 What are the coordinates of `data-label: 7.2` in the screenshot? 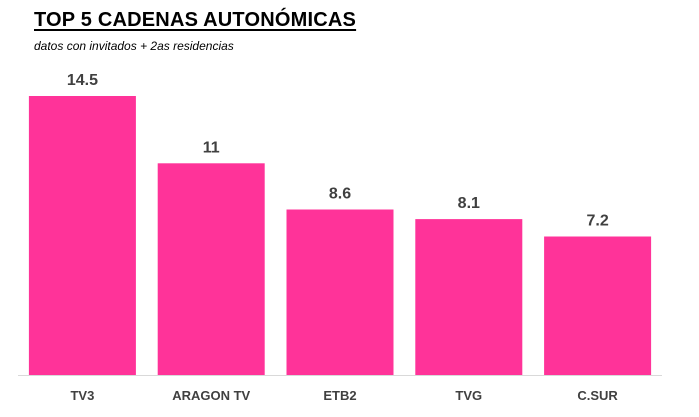 It's located at (597, 221).